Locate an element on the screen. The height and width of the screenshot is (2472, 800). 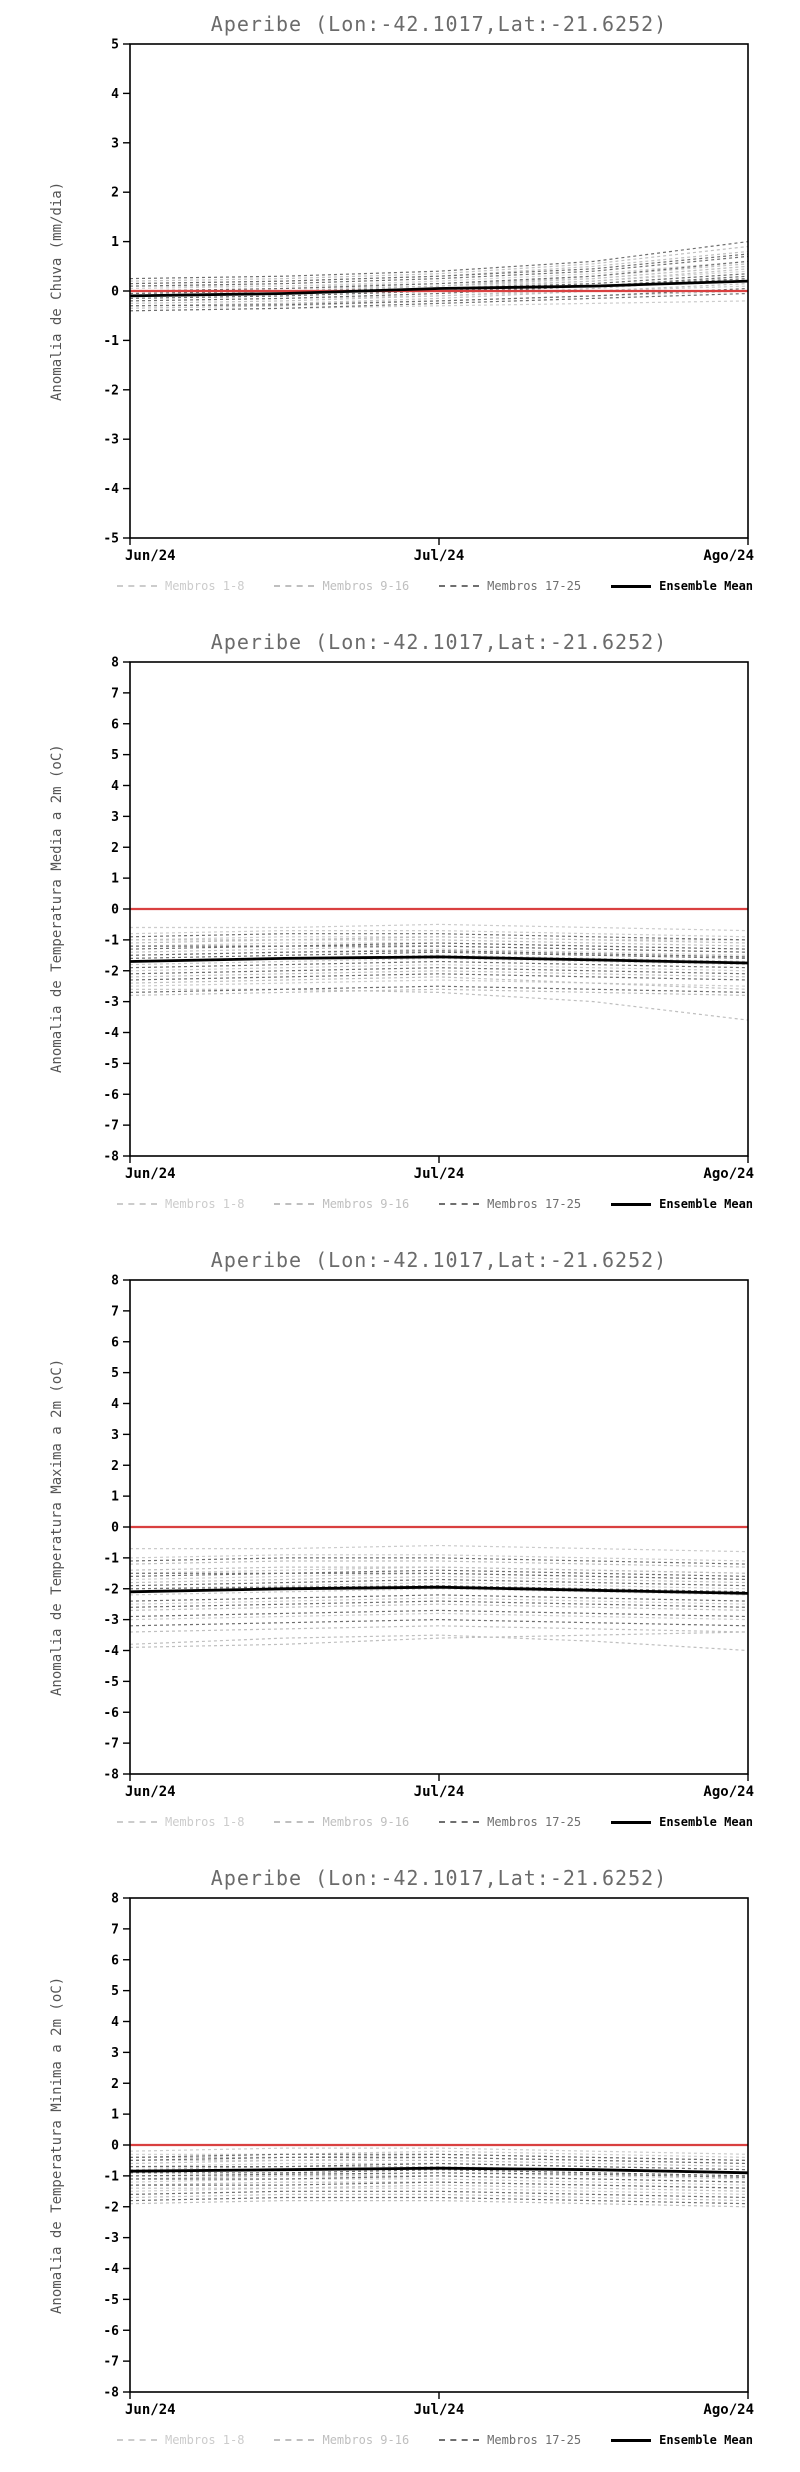
solid-line-sample is located at coordinates (631, 1204).